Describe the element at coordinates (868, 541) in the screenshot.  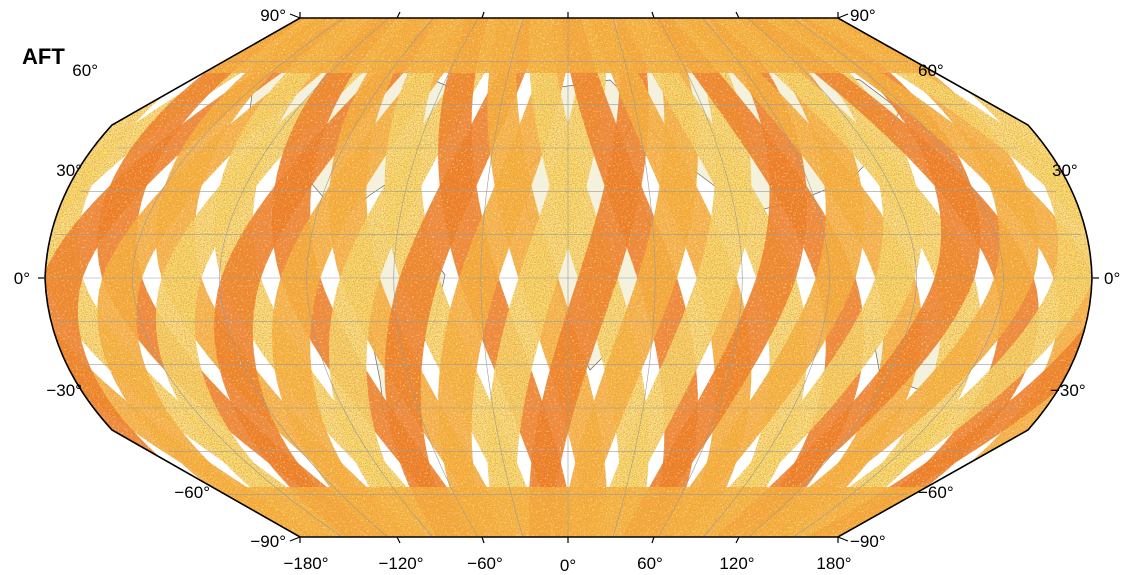
I see `lat-label-right-neg90: −90°` at that location.